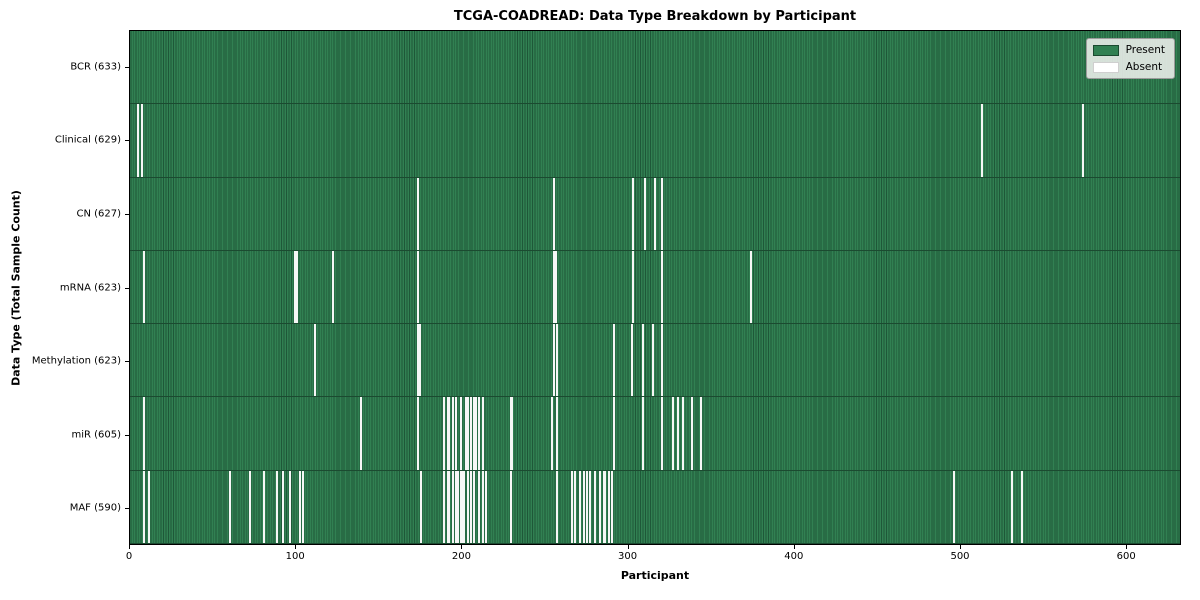  I want to click on legend-item-absent: Absent, so click(1128, 67).